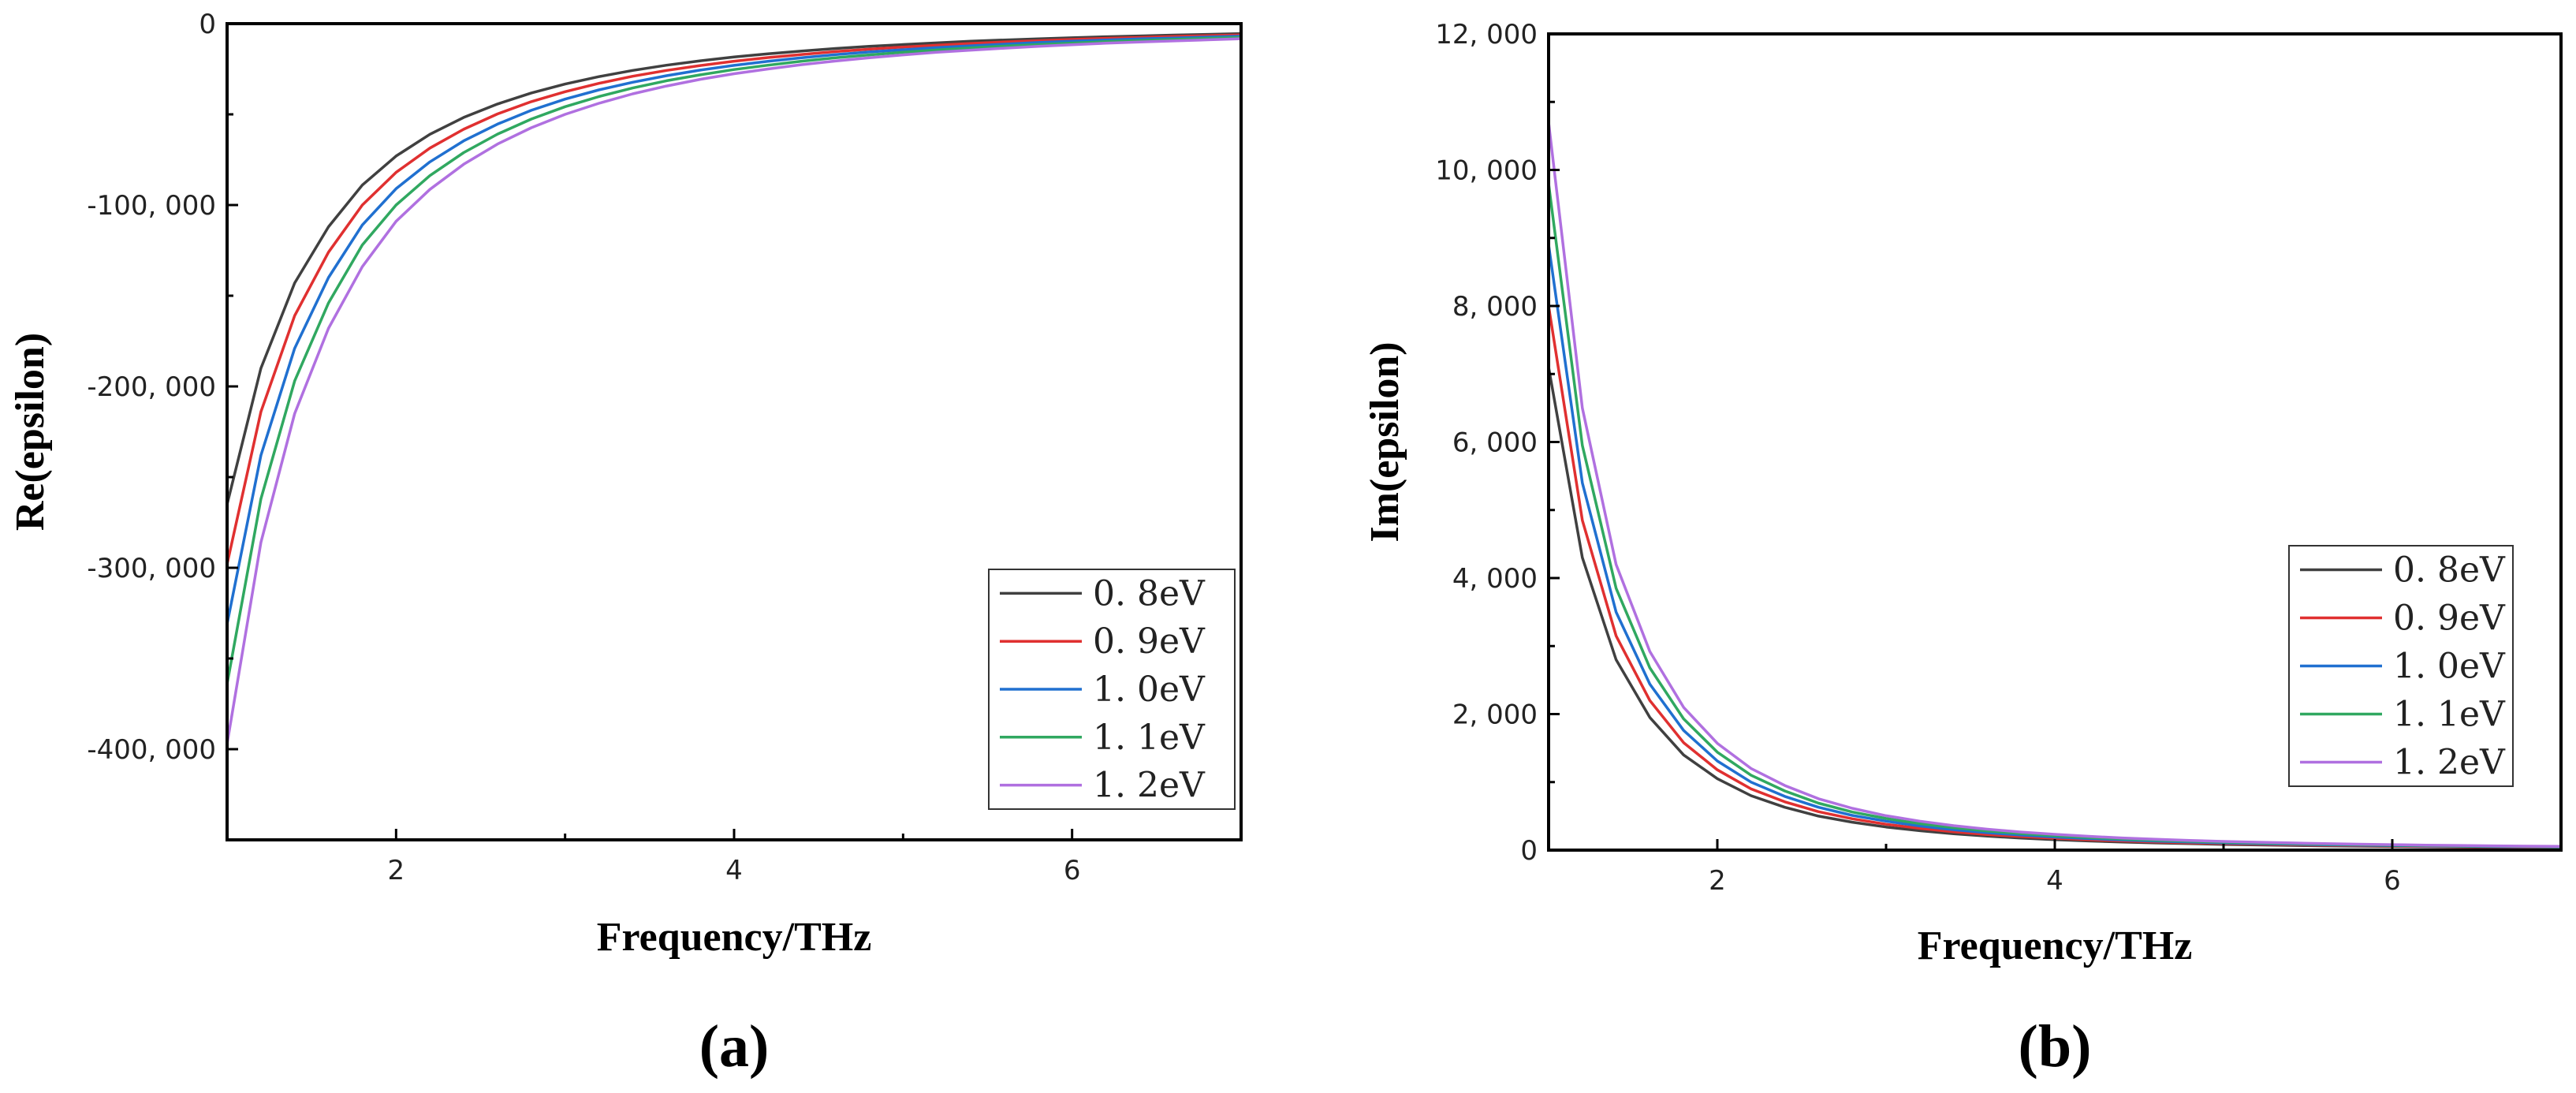 The height and width of the screenshot is (1093, 2576). What do you see at coordinates (1495, 579) in the screenshot?
I see `y-tick-label: 4, 000` at bounding box center [1495, 579].